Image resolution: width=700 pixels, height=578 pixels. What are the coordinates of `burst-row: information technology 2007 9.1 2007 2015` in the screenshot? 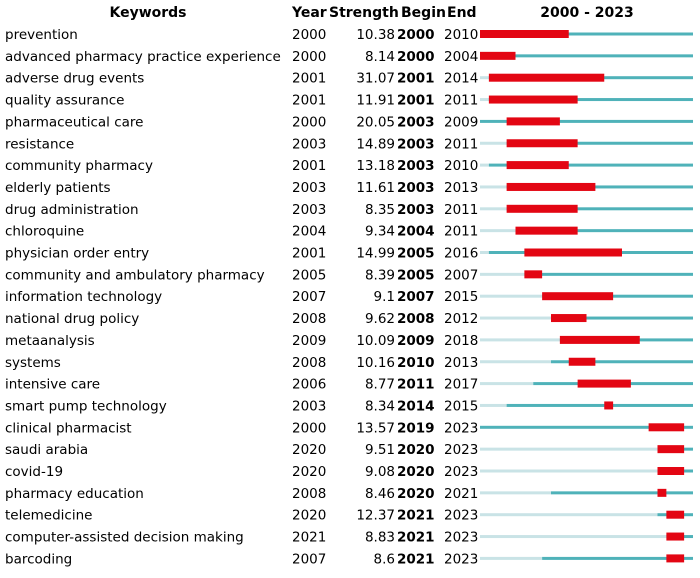 It's located at (349, 297).